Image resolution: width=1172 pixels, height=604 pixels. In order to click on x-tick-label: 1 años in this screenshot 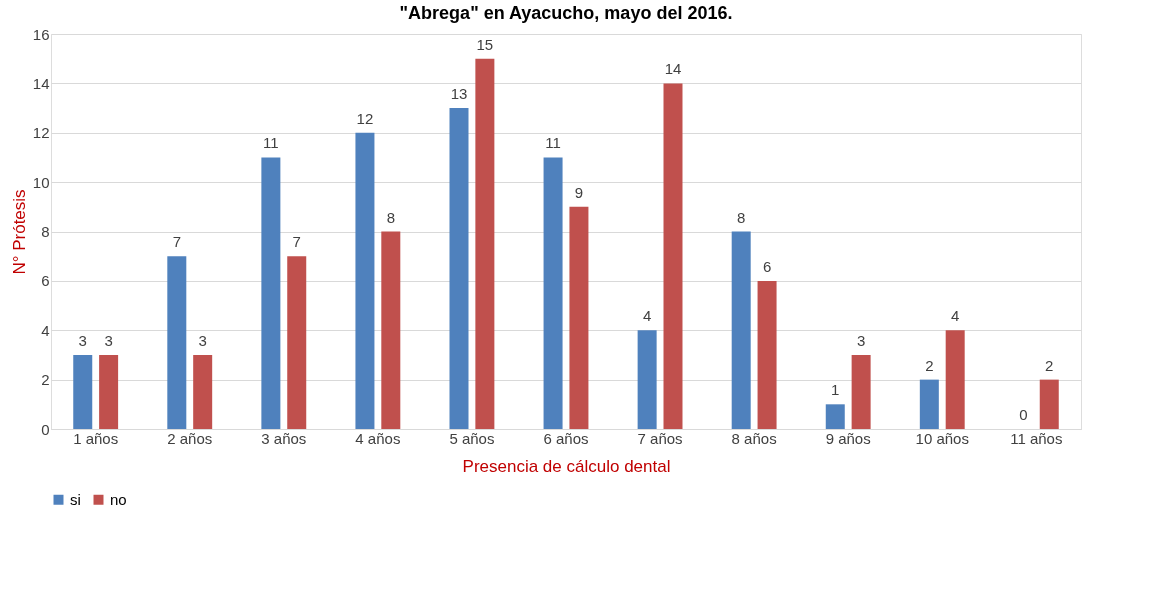, I will do `click(96, 438)`.